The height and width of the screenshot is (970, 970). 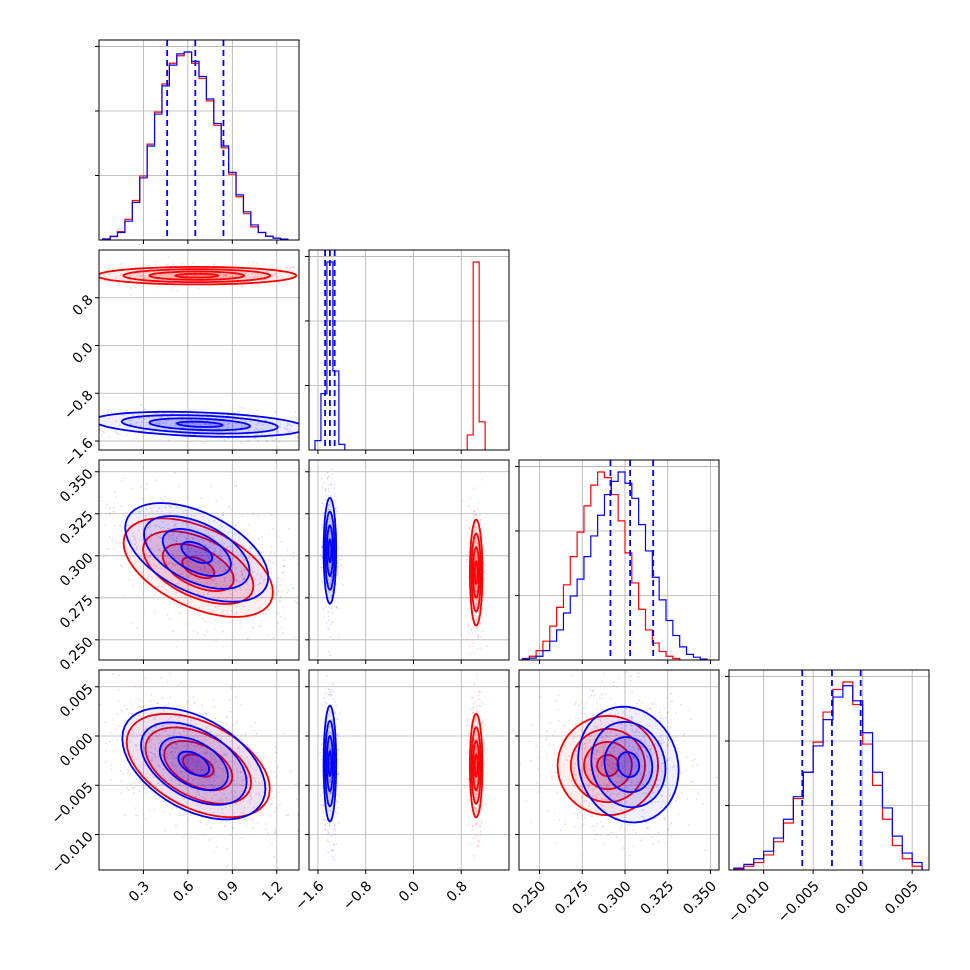 I want to click on contour-blue, so click(x=194, y=763).